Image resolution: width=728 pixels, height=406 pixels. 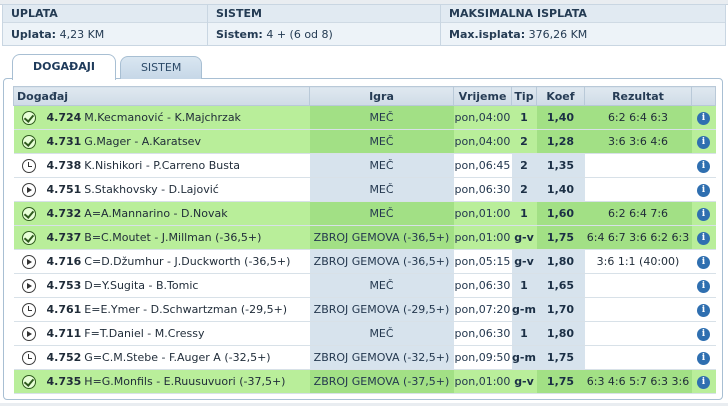 What do you see at coordinates (560, 189) in the screenshot?
I see `koef-cell: 1,40` at bounding box center [560, 189].